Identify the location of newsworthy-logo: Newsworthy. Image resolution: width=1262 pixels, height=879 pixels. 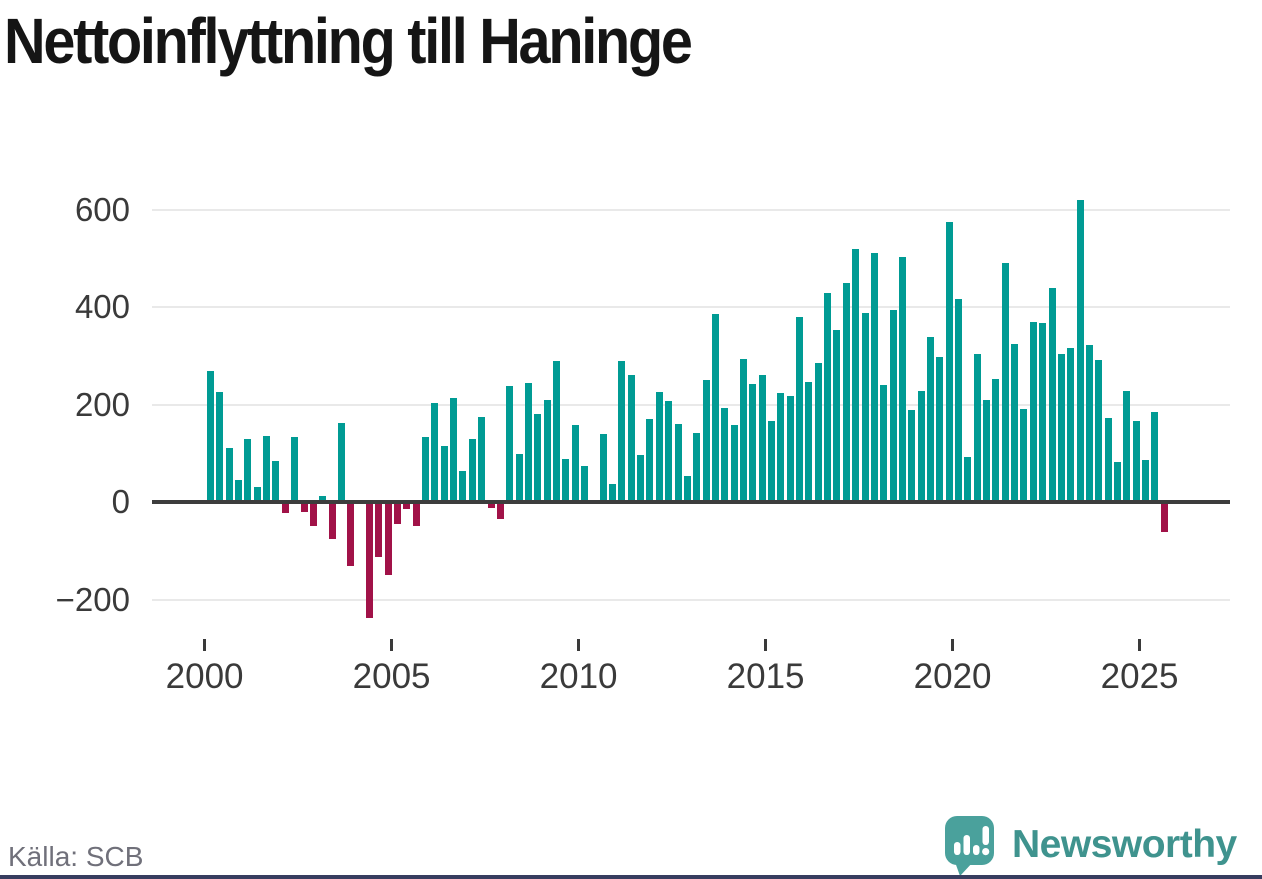
(1090, 846).